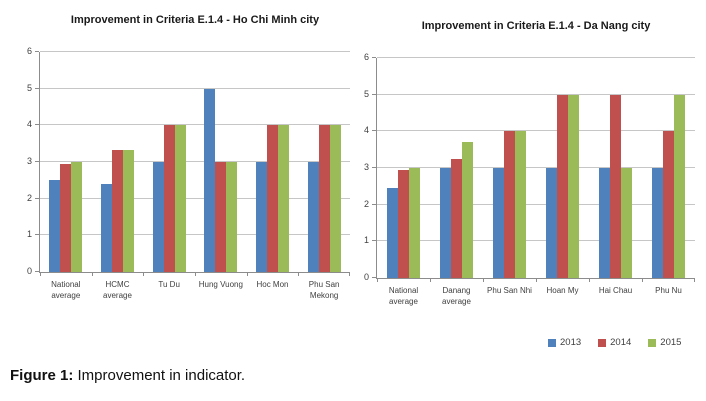 The image size is (706, 401). I want to click on y-axis-tick-label: 0, so click(29, 271).